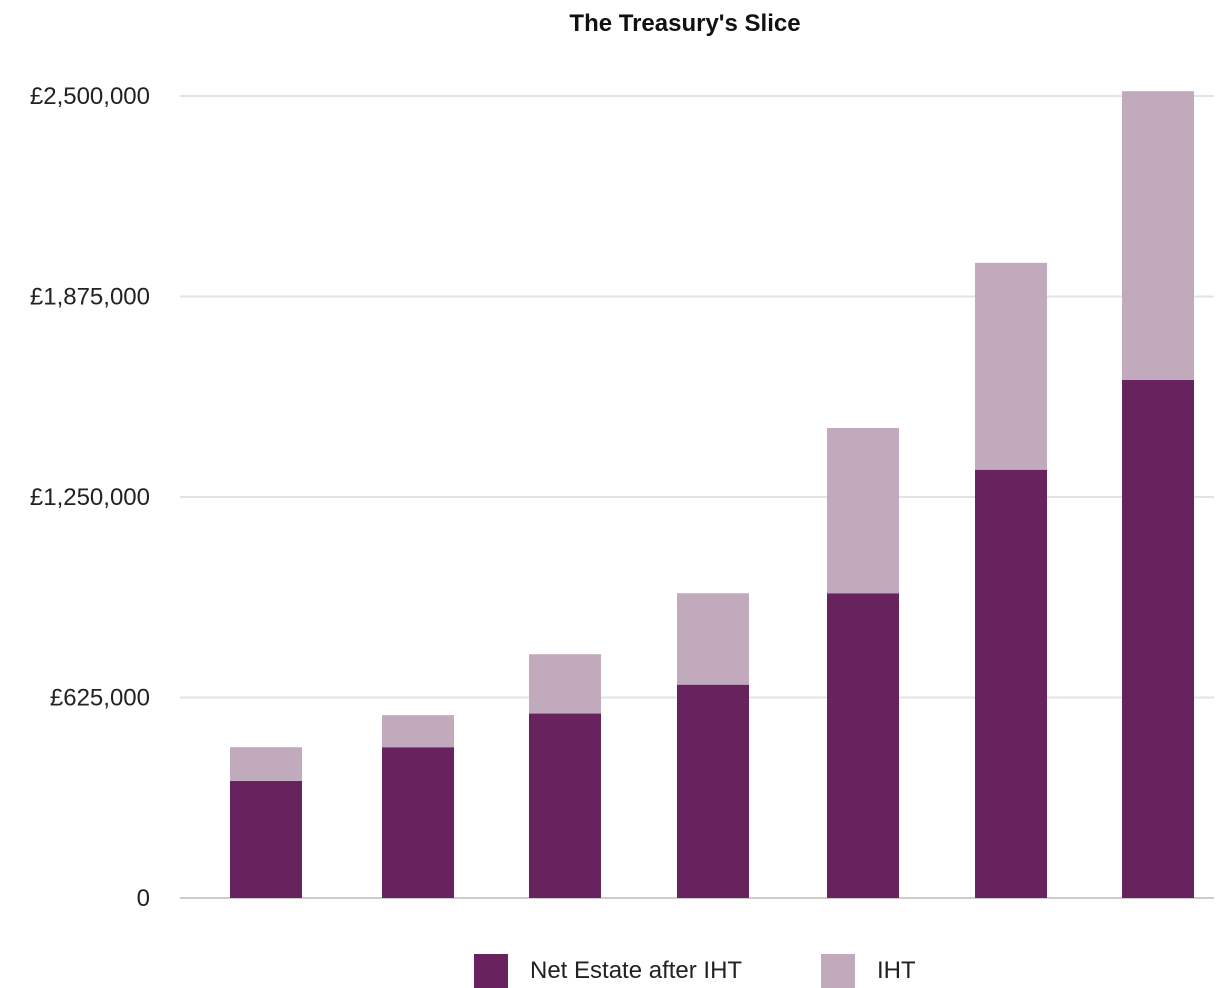 The width and height of the screenshot is (1226, 988). I want to click on legend-swatch-net-estate, so click(491, 971).